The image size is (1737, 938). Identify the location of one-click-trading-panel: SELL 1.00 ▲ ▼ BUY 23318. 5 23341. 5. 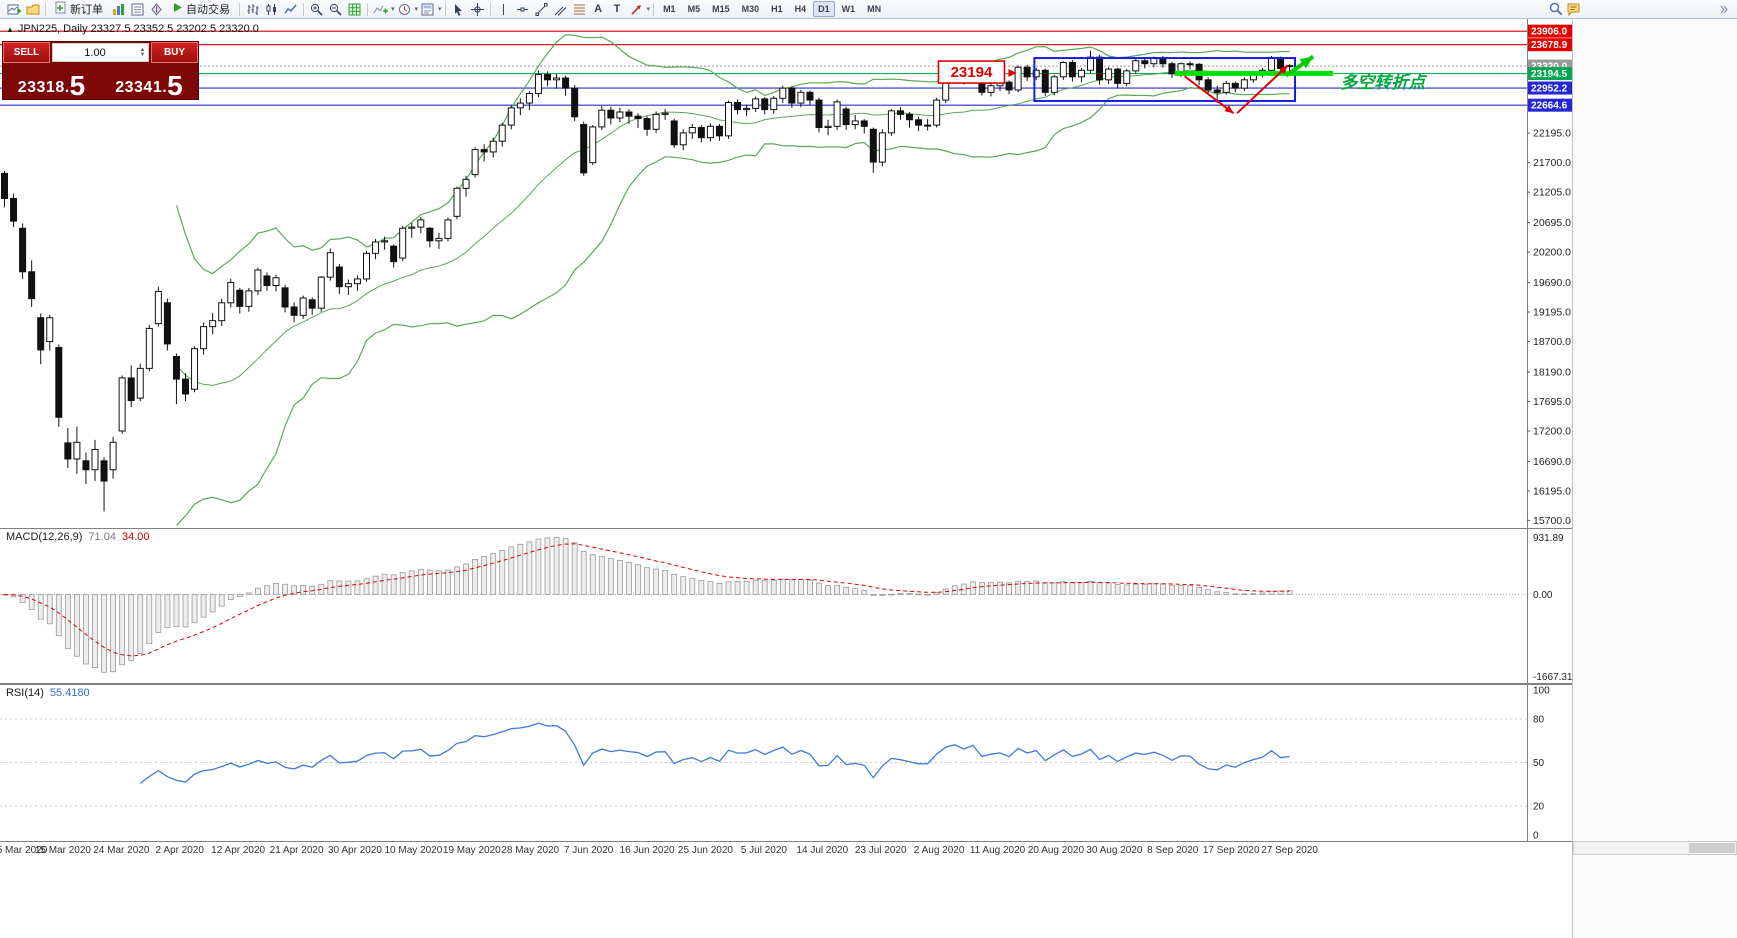
(100, 70).